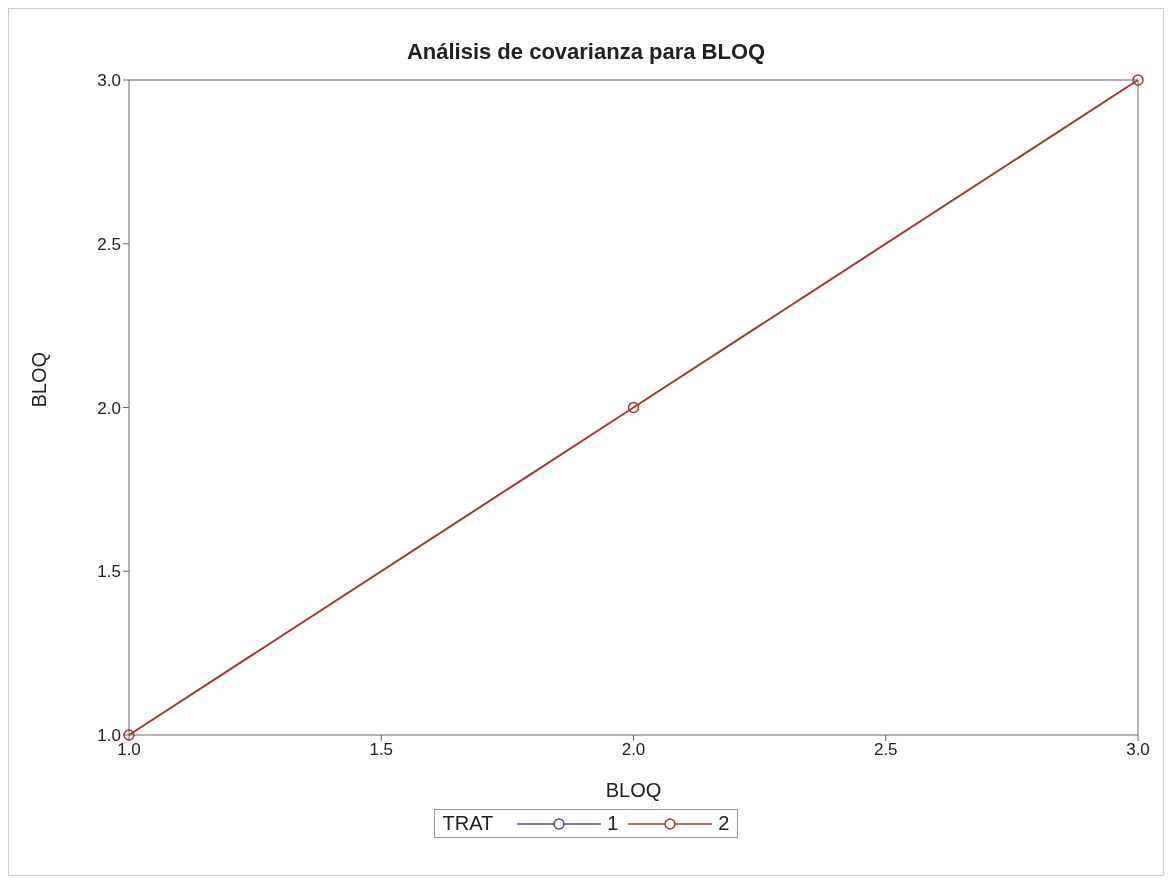 The width and height of the screenshot is (1172, 886). I want to click on y-tick-label: 2.5, so click(109, 244).